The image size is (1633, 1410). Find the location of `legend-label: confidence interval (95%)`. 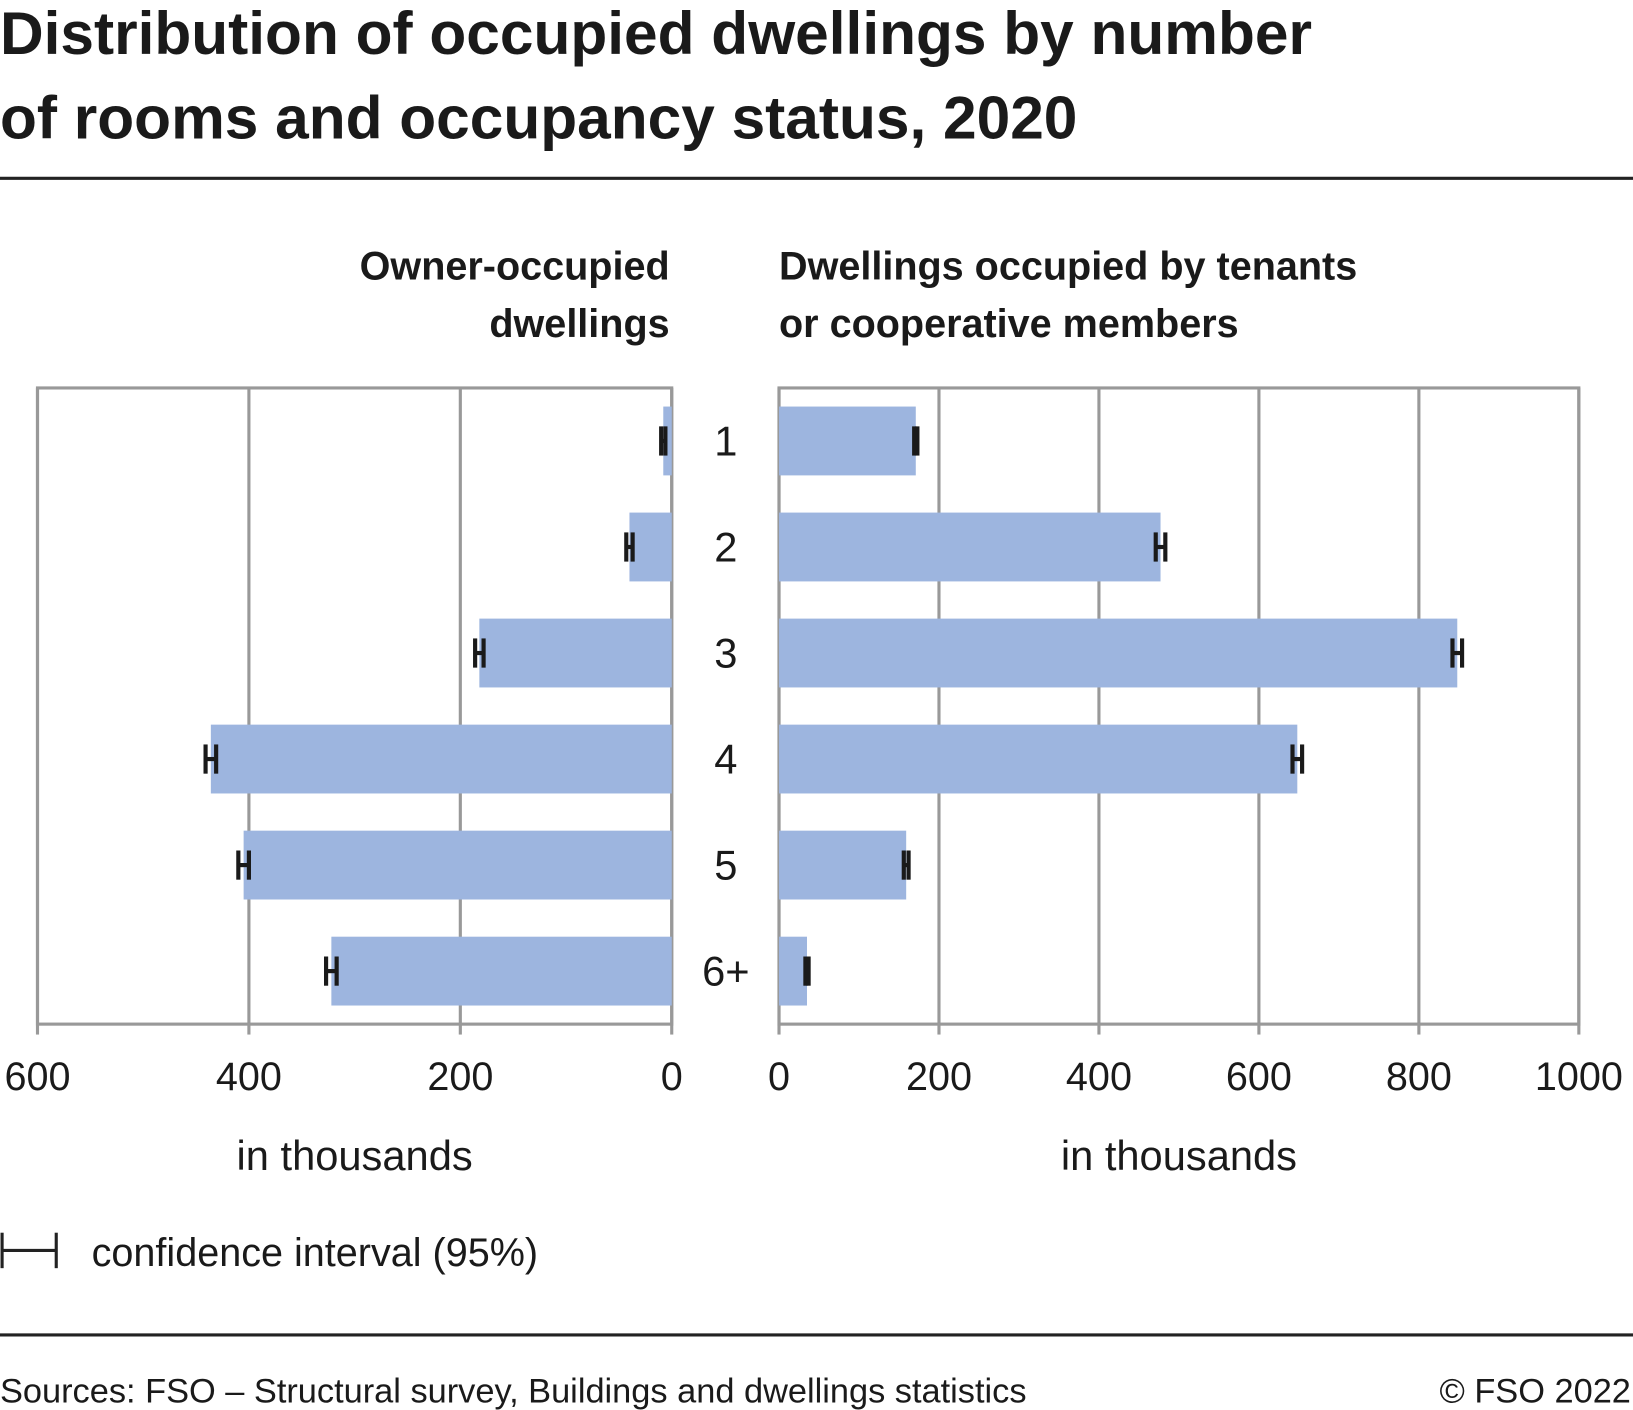

legend-label: confidence interval (95%) is located at coordinates (315, 1253).